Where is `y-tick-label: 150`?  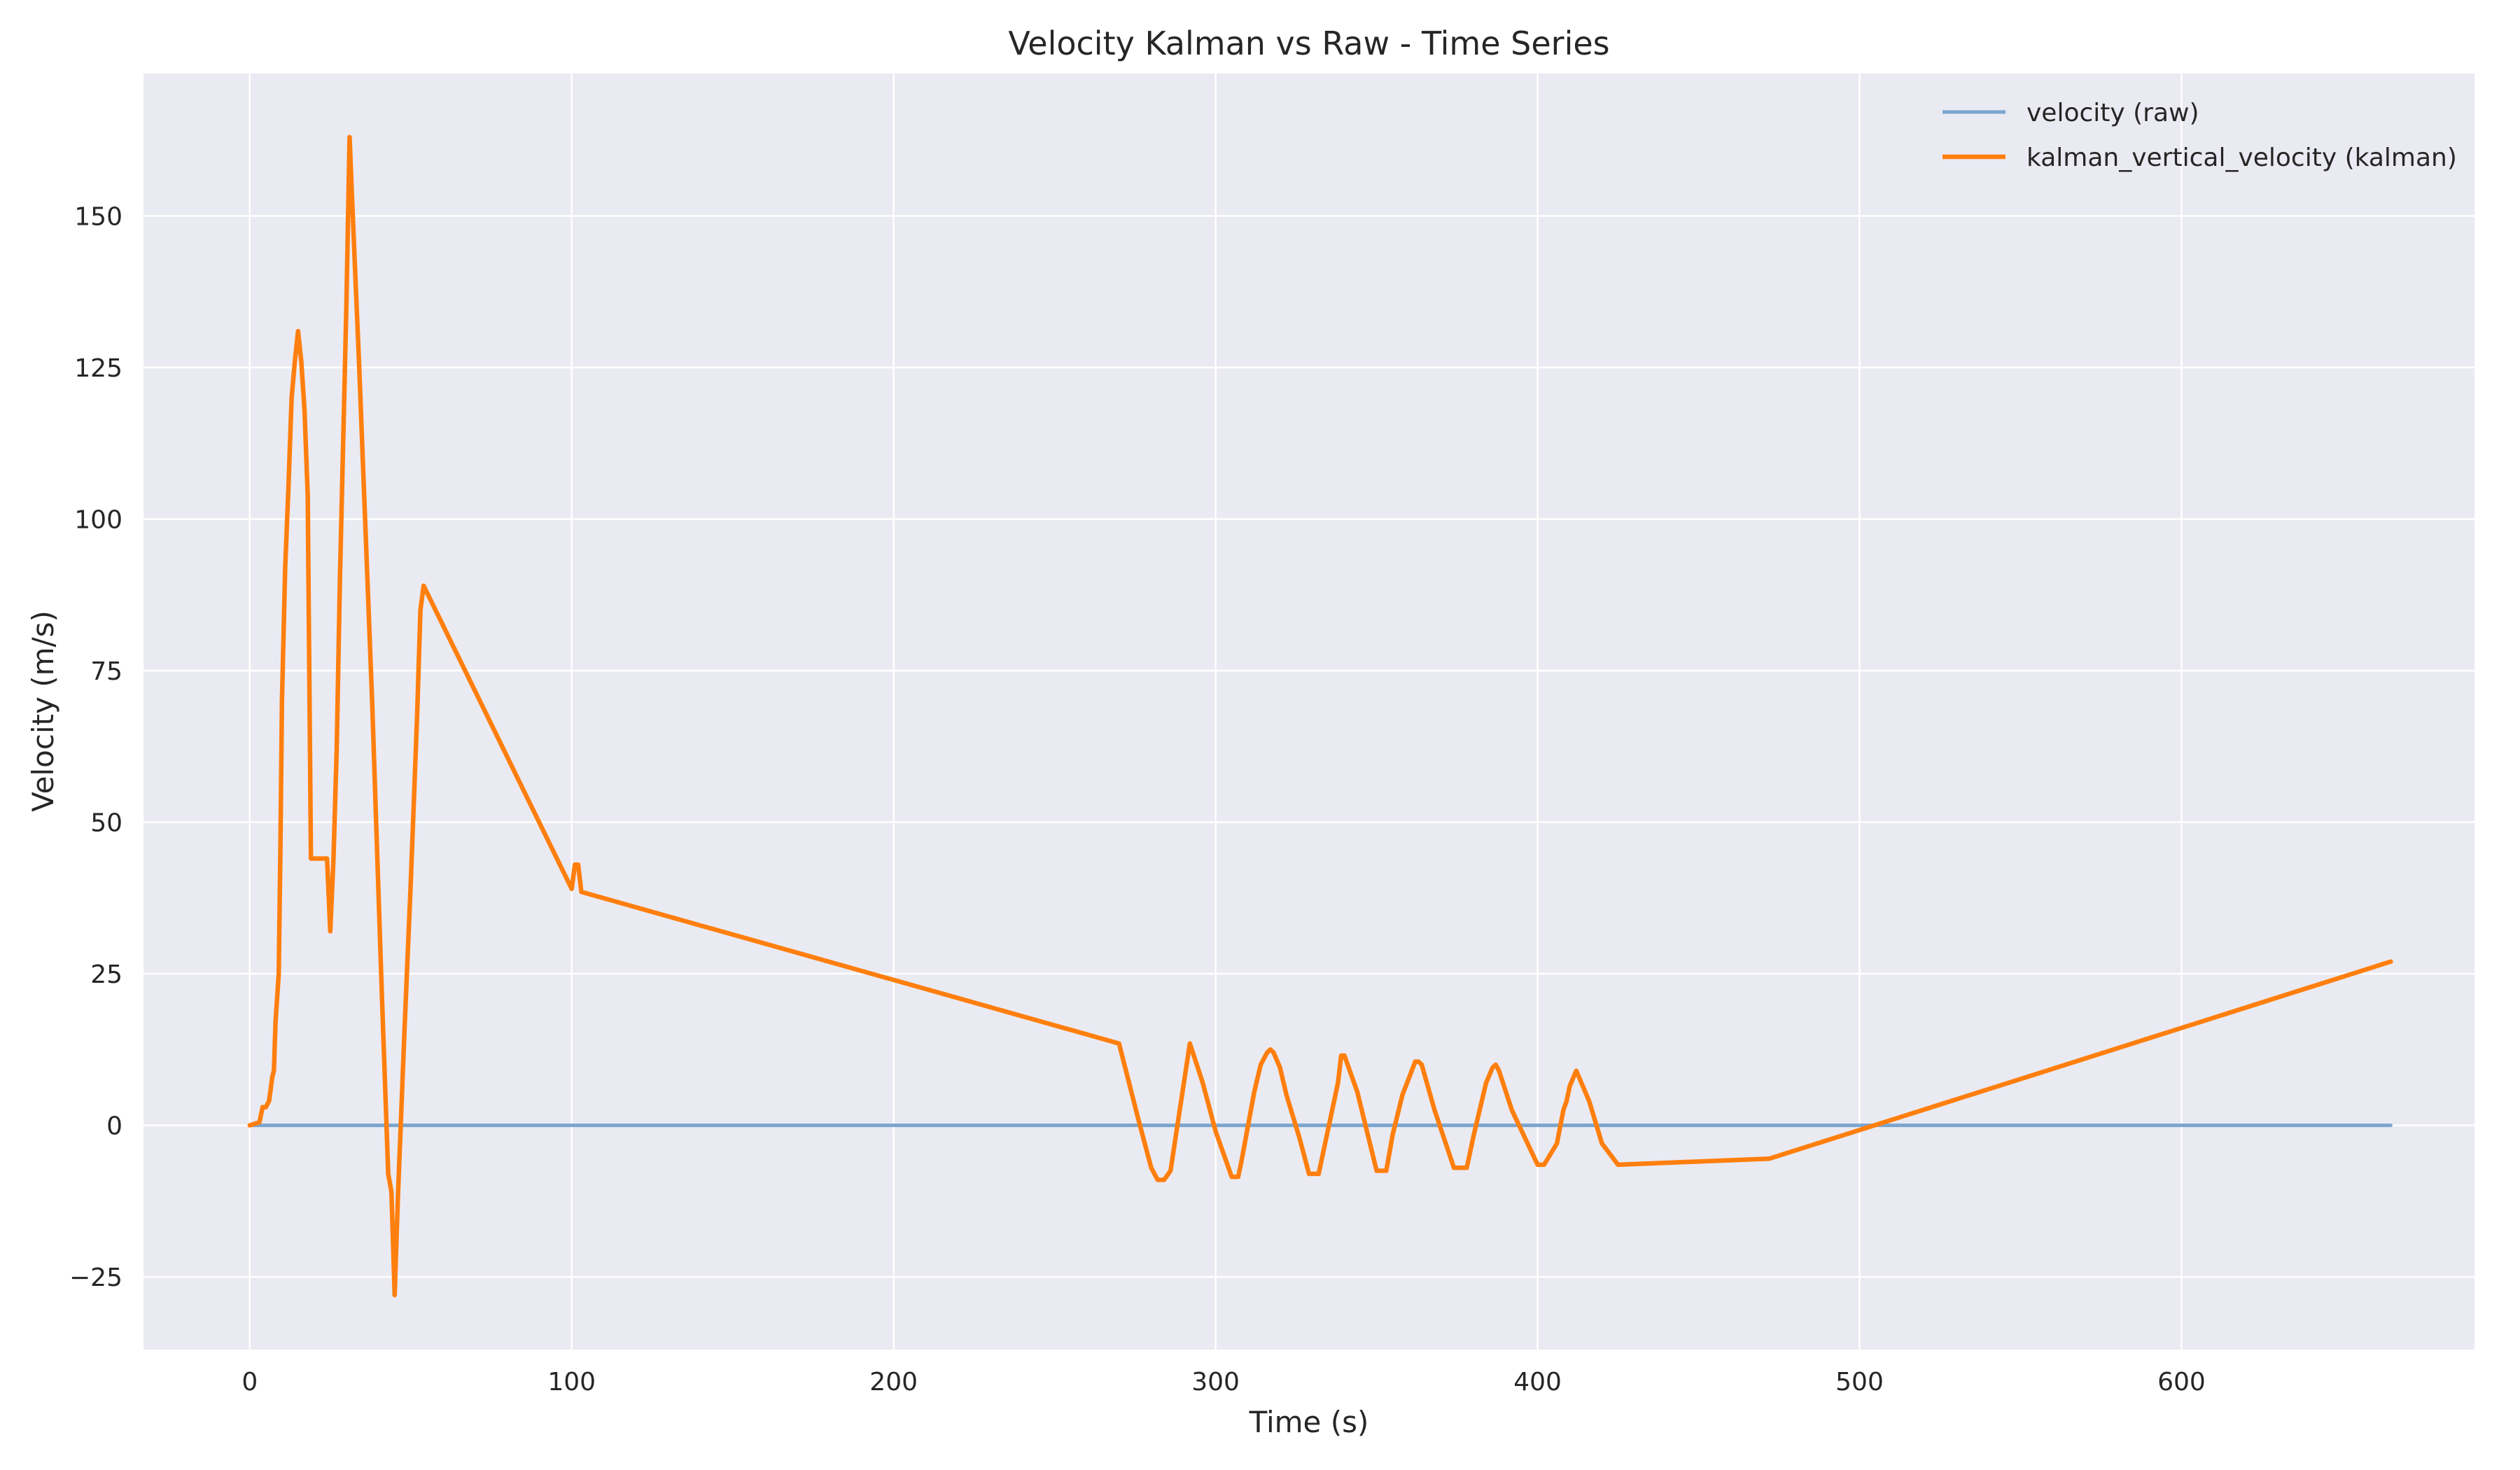 y-tick-label: 150 is located at coordinates (98, 217).